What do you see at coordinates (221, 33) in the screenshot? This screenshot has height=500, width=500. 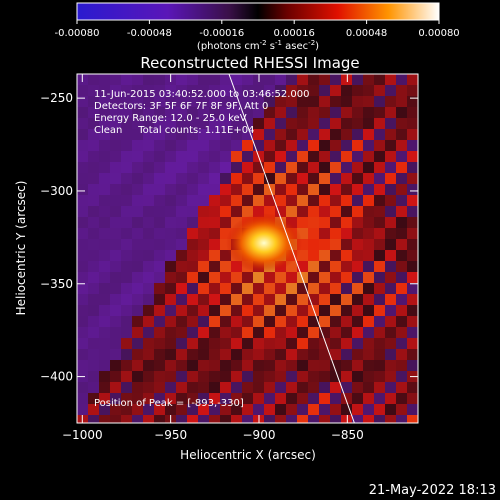 I see `colorbar-tick-label: -0.00016` at bounding box center [221, 33].